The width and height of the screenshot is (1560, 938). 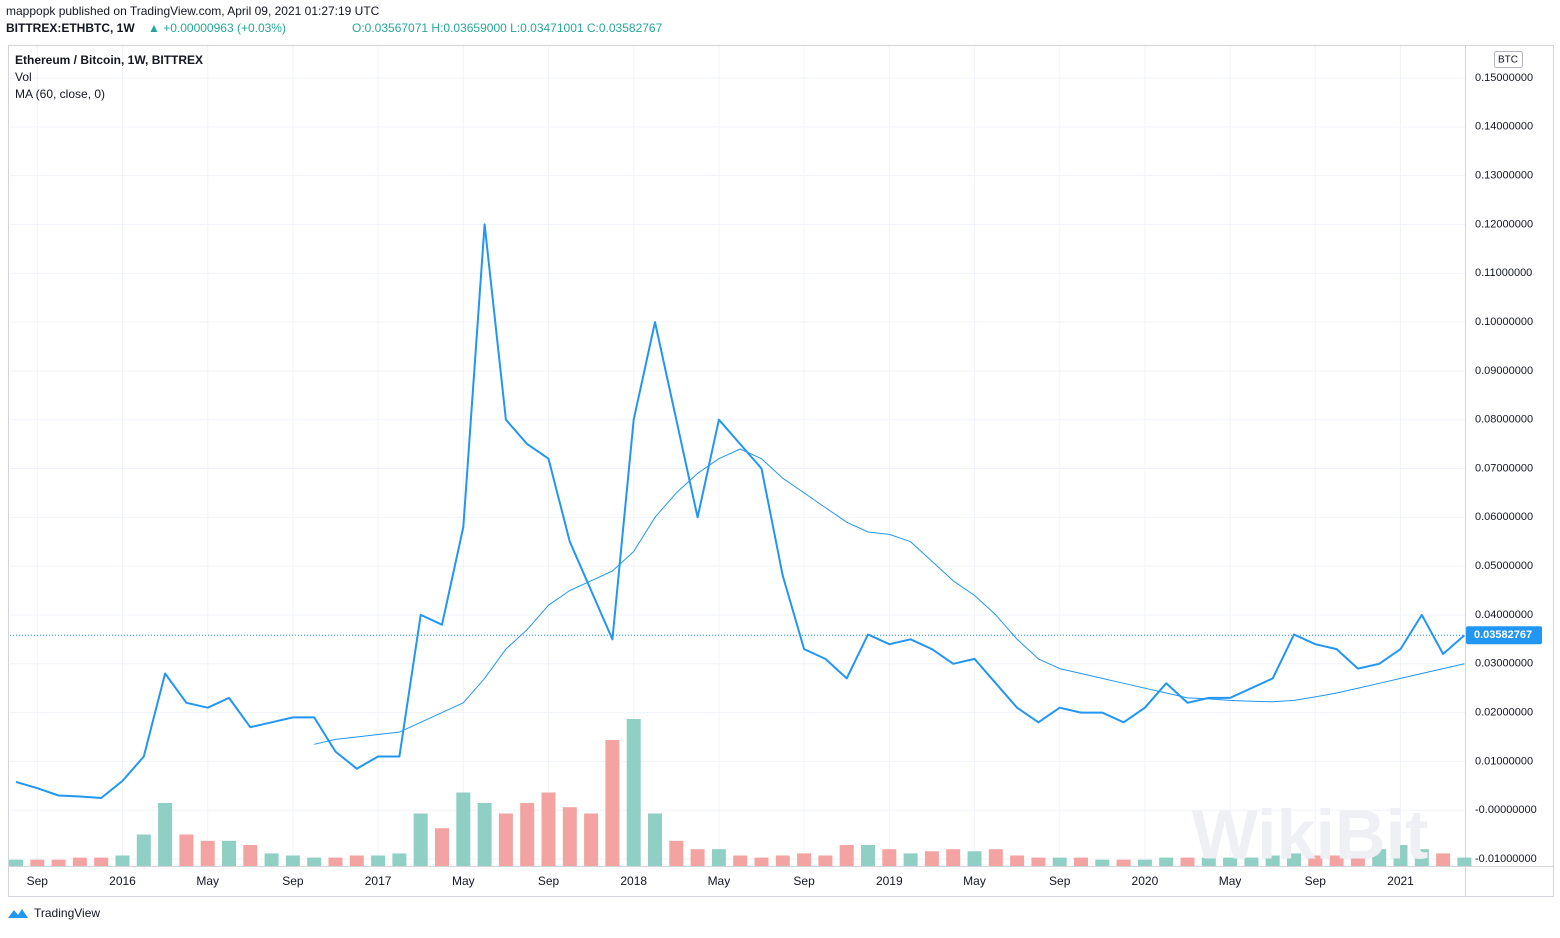 What do you see at coordinates (1310, 834) in the screenshot?
I see `watermark: WikiBit` at bounding box center [1310, 834].